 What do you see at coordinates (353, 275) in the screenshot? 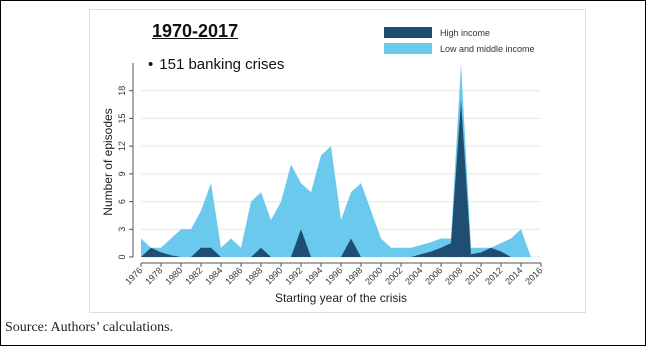
I see `x-tick-label-1998: 1998` at bounding box center [353, 275].